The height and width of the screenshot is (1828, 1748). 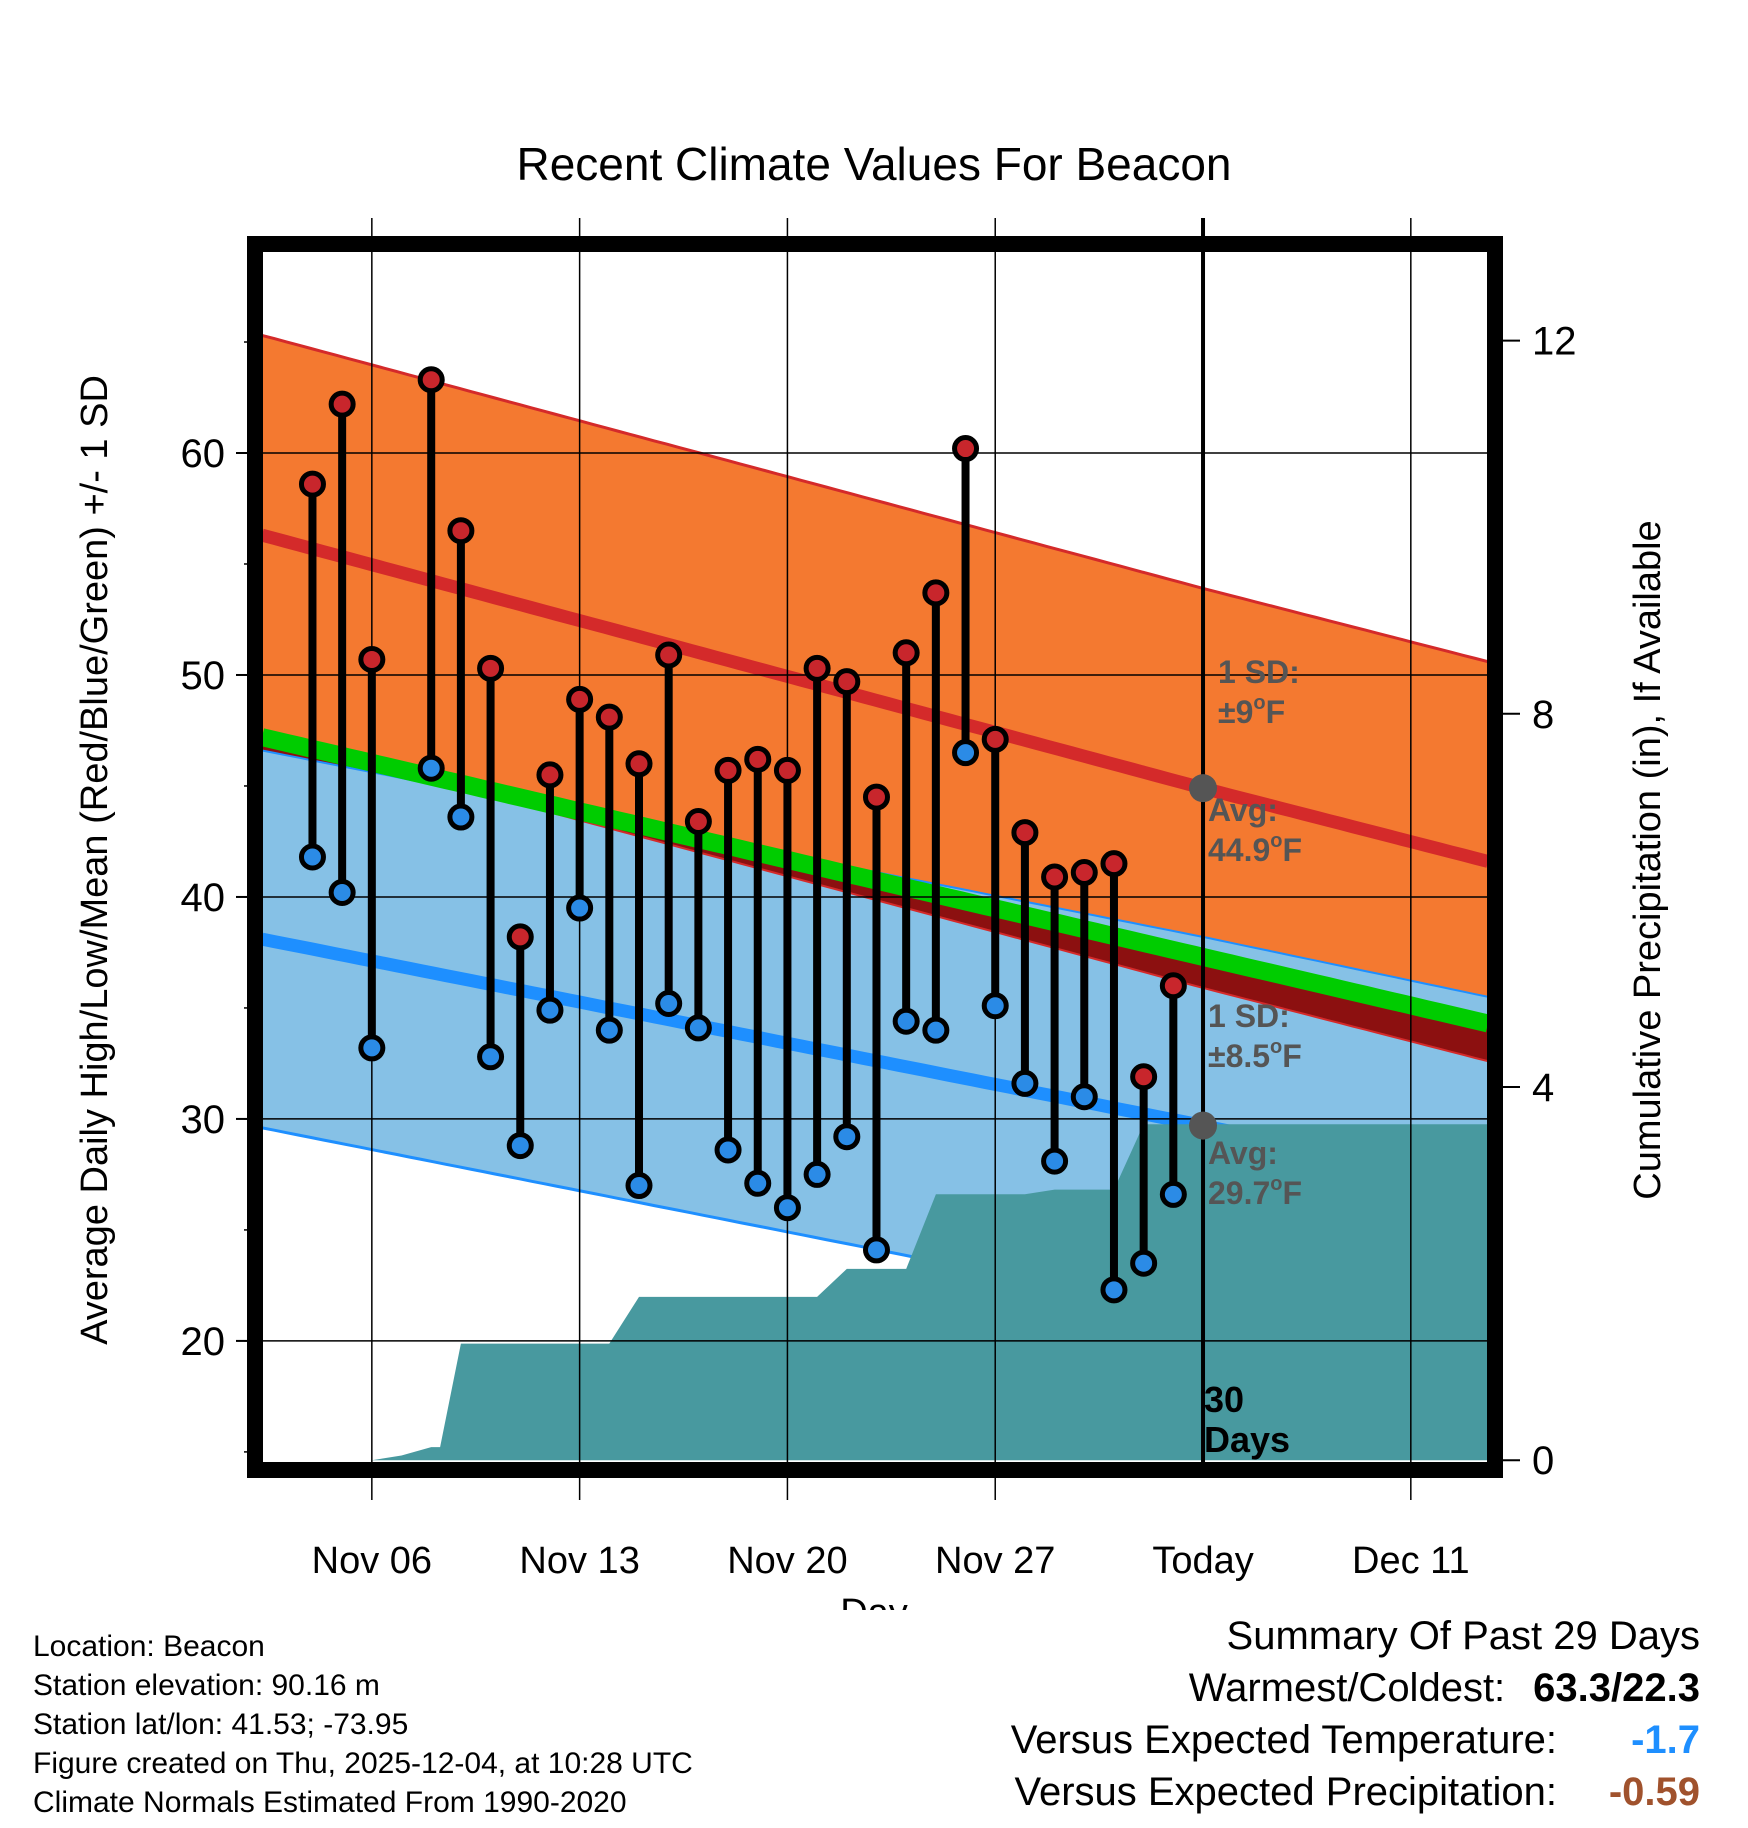 I want to click on info-location: Location: Beacon, so click(x=149, y=1646).